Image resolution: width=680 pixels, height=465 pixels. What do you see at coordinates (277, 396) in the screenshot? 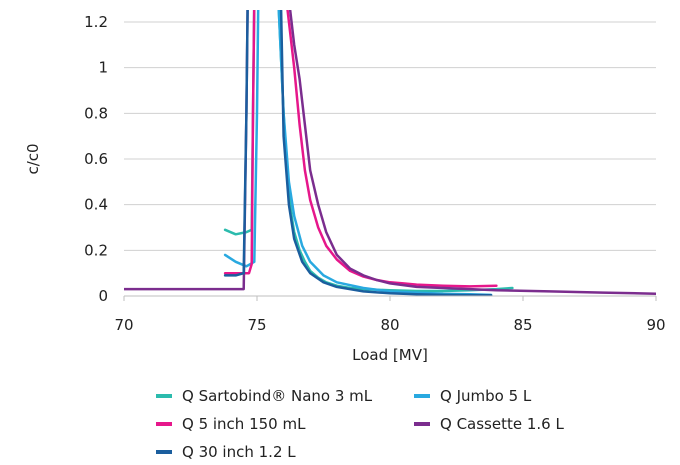
I see `legend-label: Q Sartobind® Nano 3 mL` at bounding box center [277, 396].